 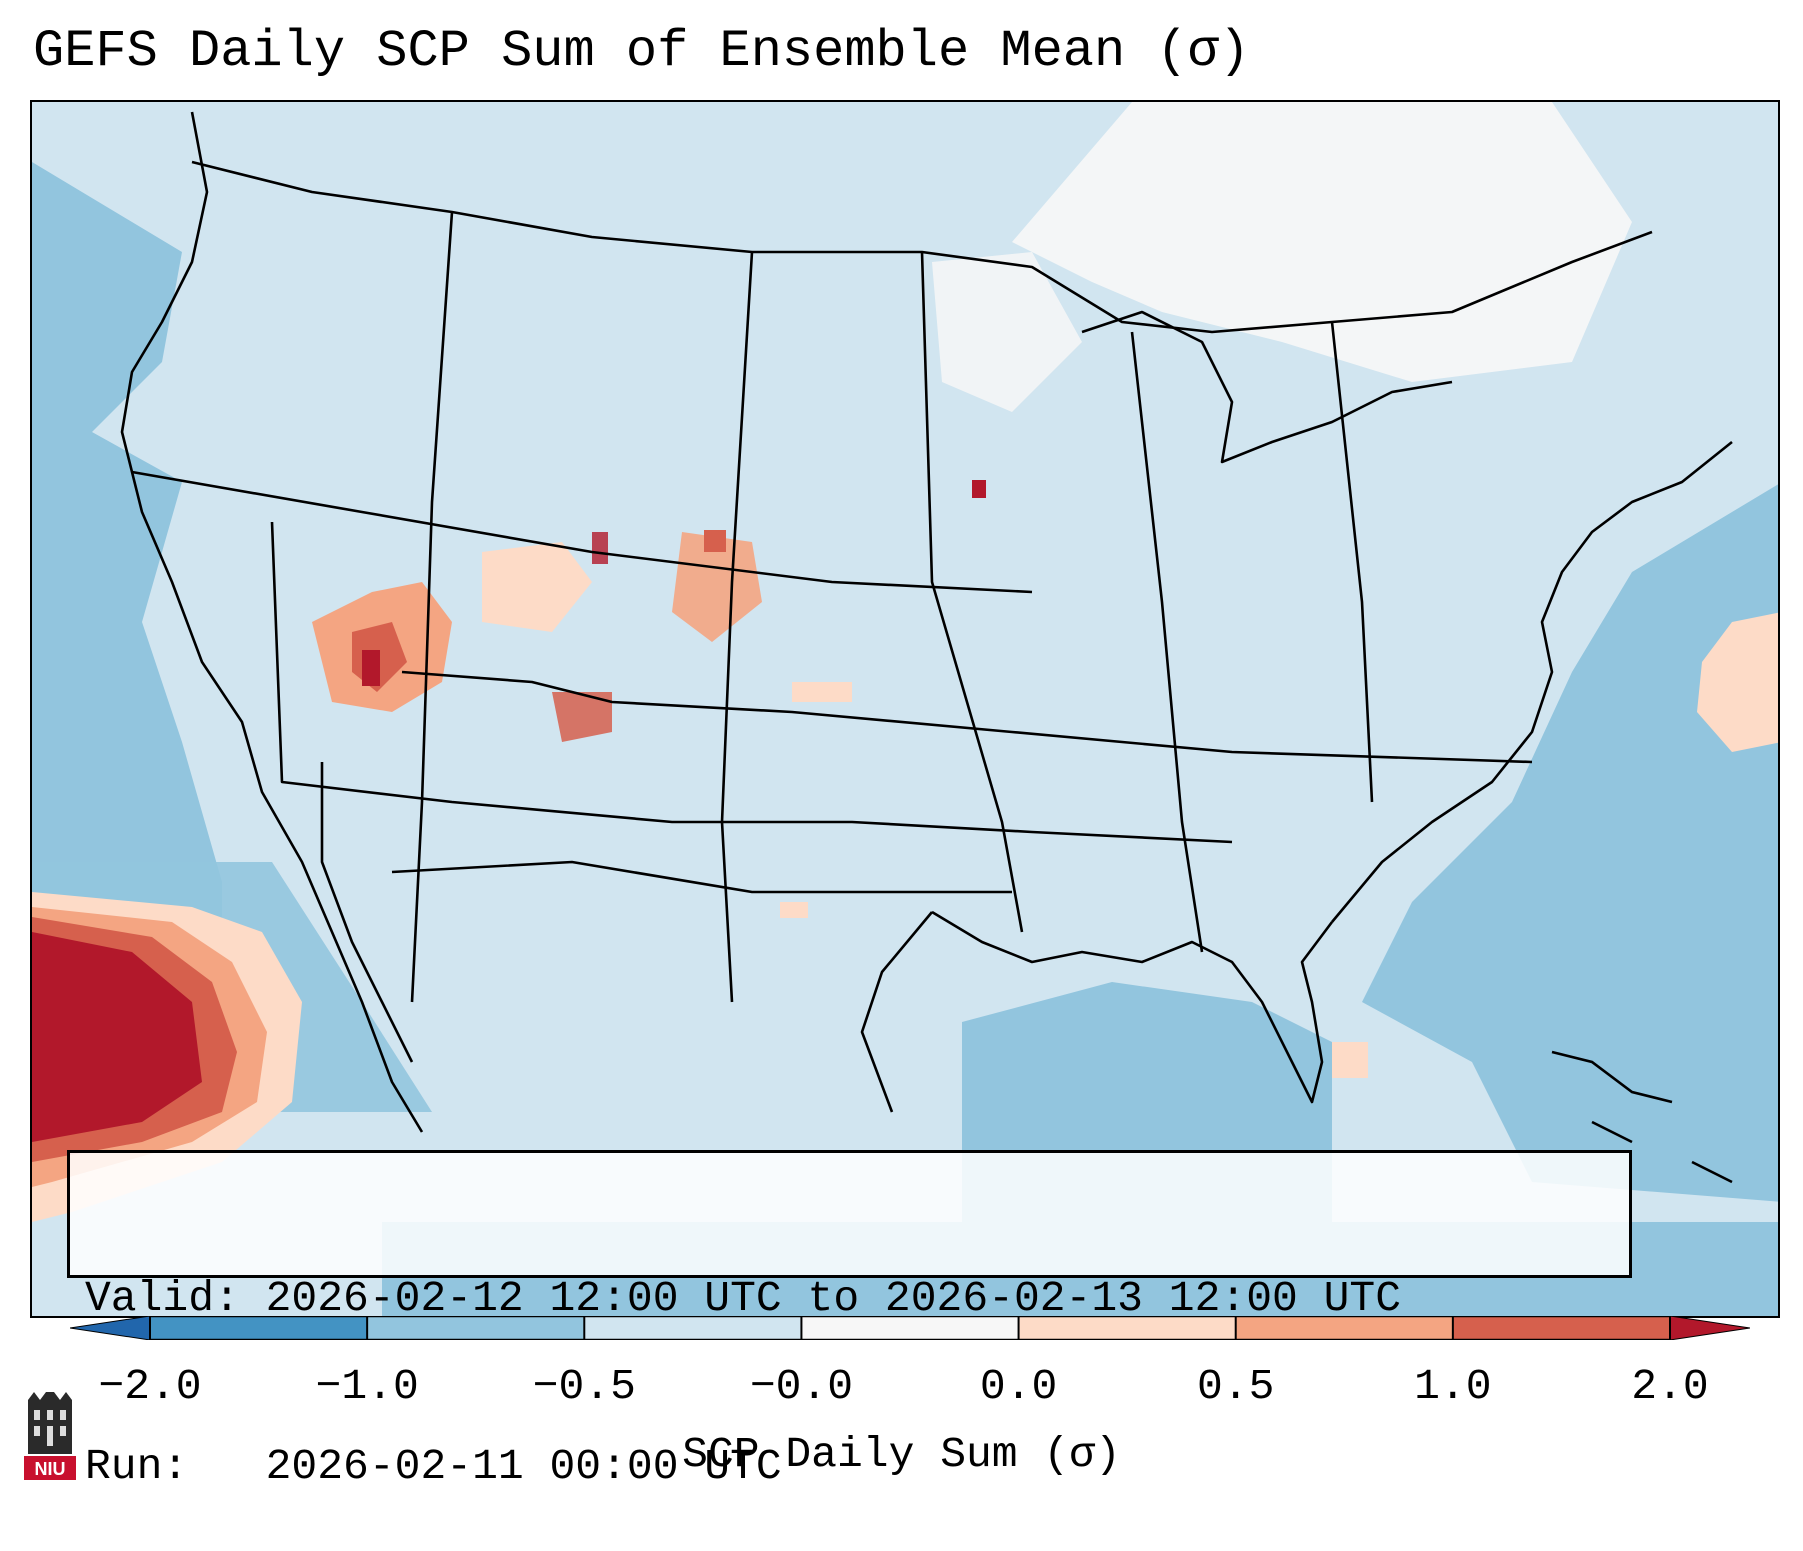 I want to click on gulf-coast, so click(x=1132, y=1007).